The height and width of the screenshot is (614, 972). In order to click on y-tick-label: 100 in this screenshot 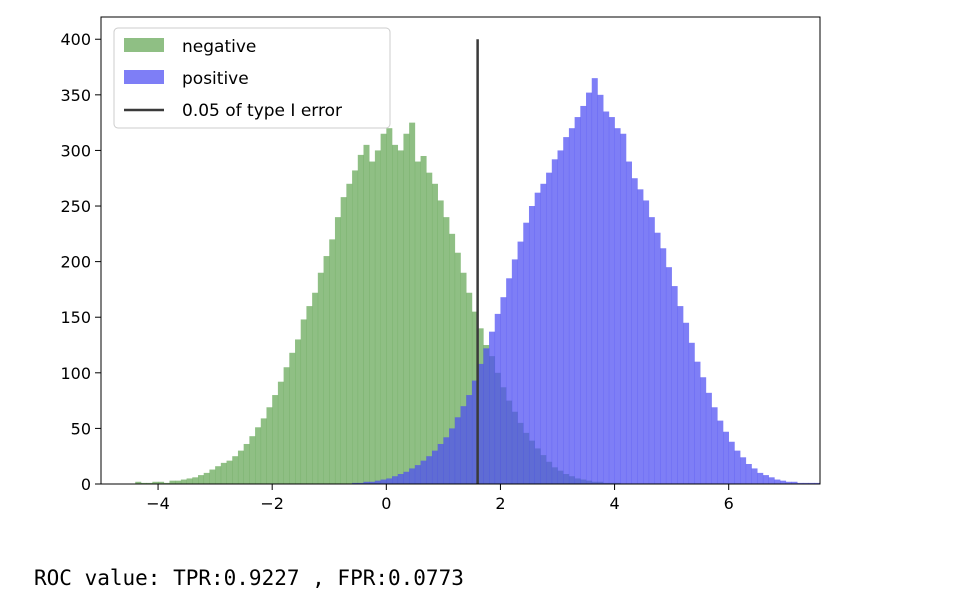, I will do `click(75, 373)`.